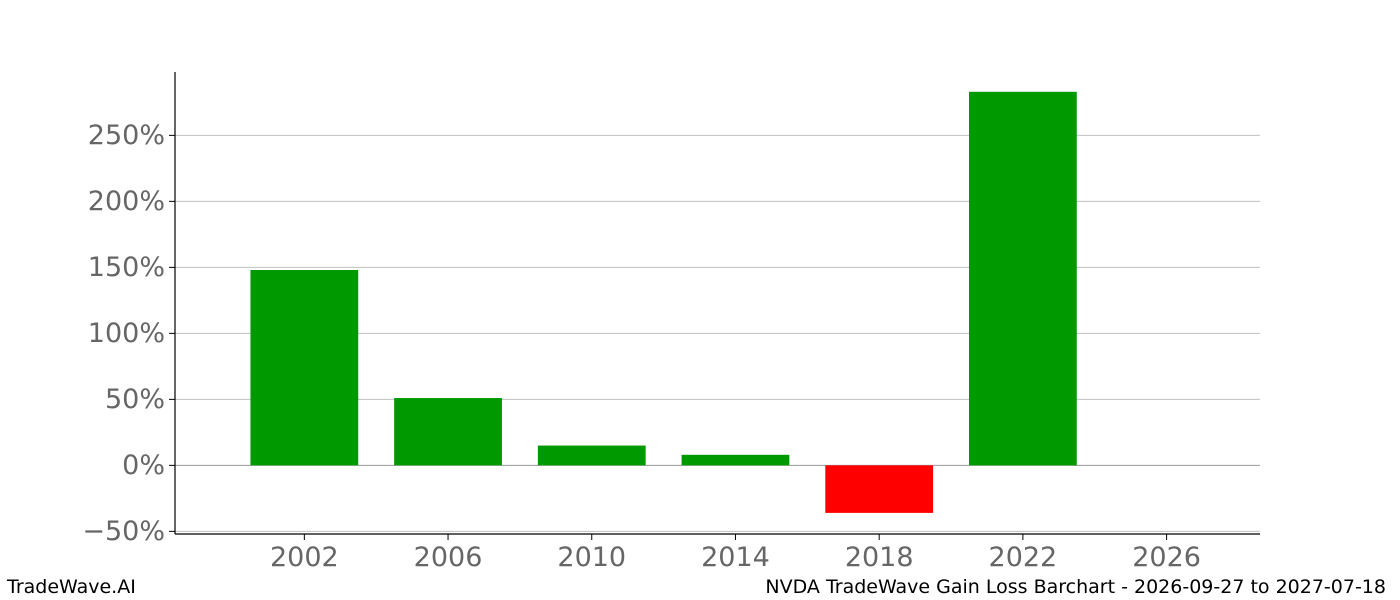 The height and width of the screenshot is (600, 1400). What do you see at coordinates (304, 557) in the screenshot?
I see `x-tick-label: 2002` at bounding box center [304, 557].